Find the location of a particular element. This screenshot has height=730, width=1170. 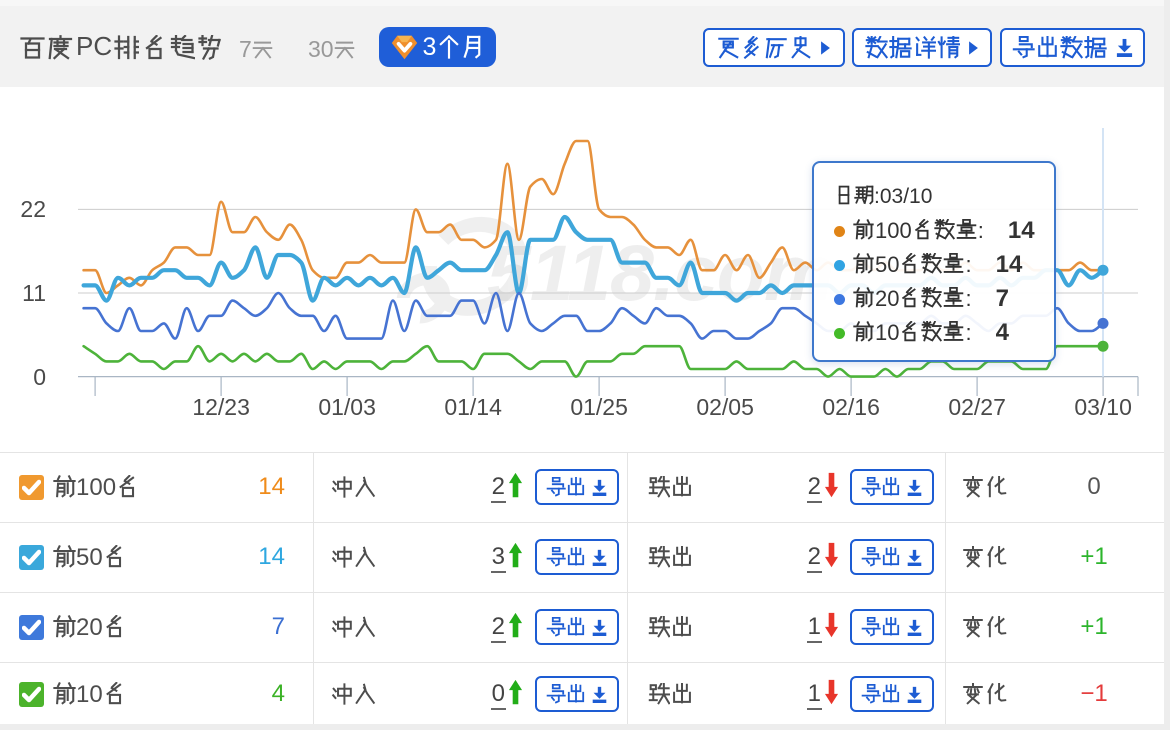

svg-text: 01/03 is located at coordinates (347, 407).